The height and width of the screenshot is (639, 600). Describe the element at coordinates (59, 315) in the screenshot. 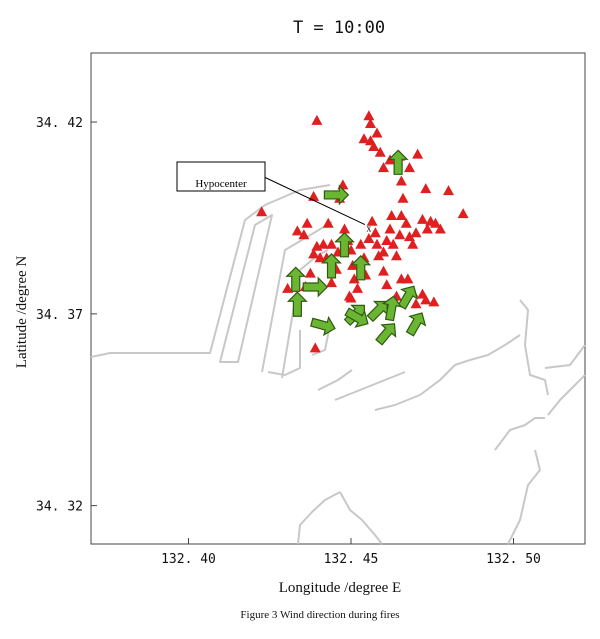

I see `y-tick-label: 34. 37` at that location.